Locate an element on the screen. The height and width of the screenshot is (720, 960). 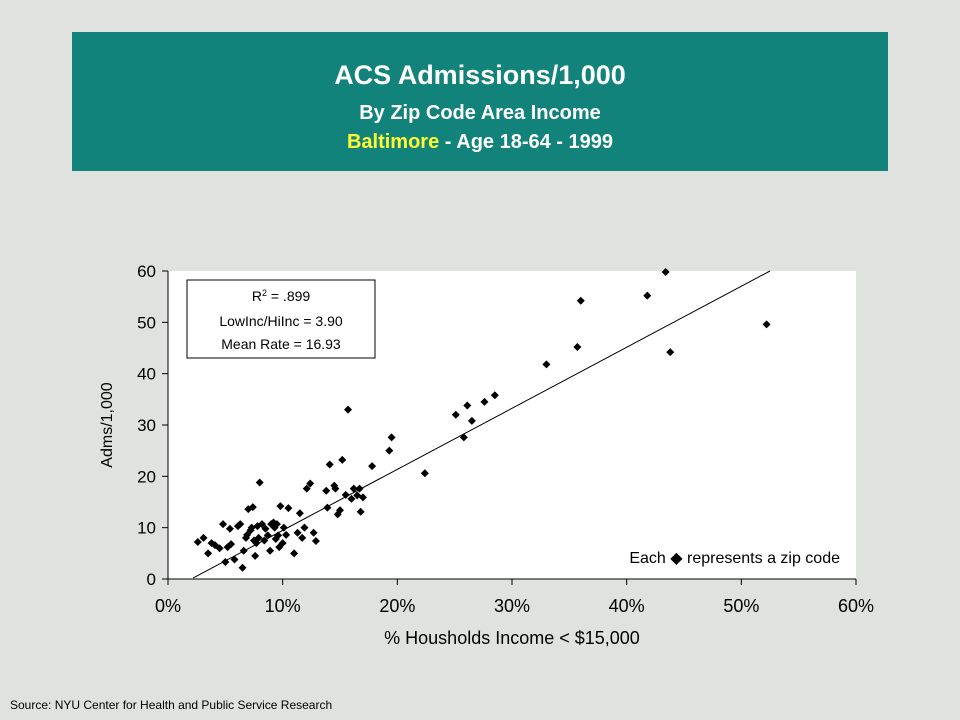
y-axis-ticks: 0 10 20 30 40 50 60 is located at coordinates (152, 425).